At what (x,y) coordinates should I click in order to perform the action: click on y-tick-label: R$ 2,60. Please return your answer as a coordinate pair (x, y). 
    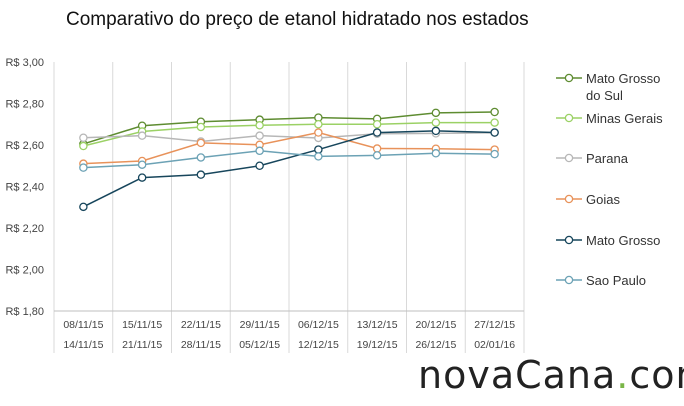
    Looking at the image, I should click on (24, 146).